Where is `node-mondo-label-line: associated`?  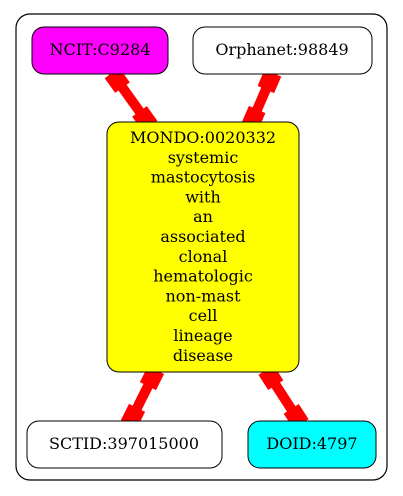
node-mondo-label-line: associated is located at coordinates (202, 236).